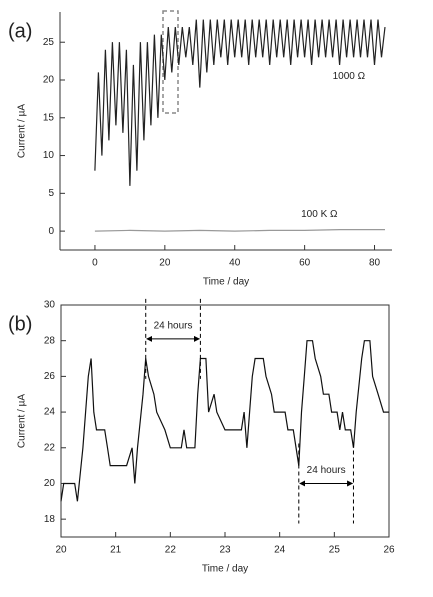 This screenshot has width=433, height=597. I want to click on x-tick-label: 80, so click(375, 263).